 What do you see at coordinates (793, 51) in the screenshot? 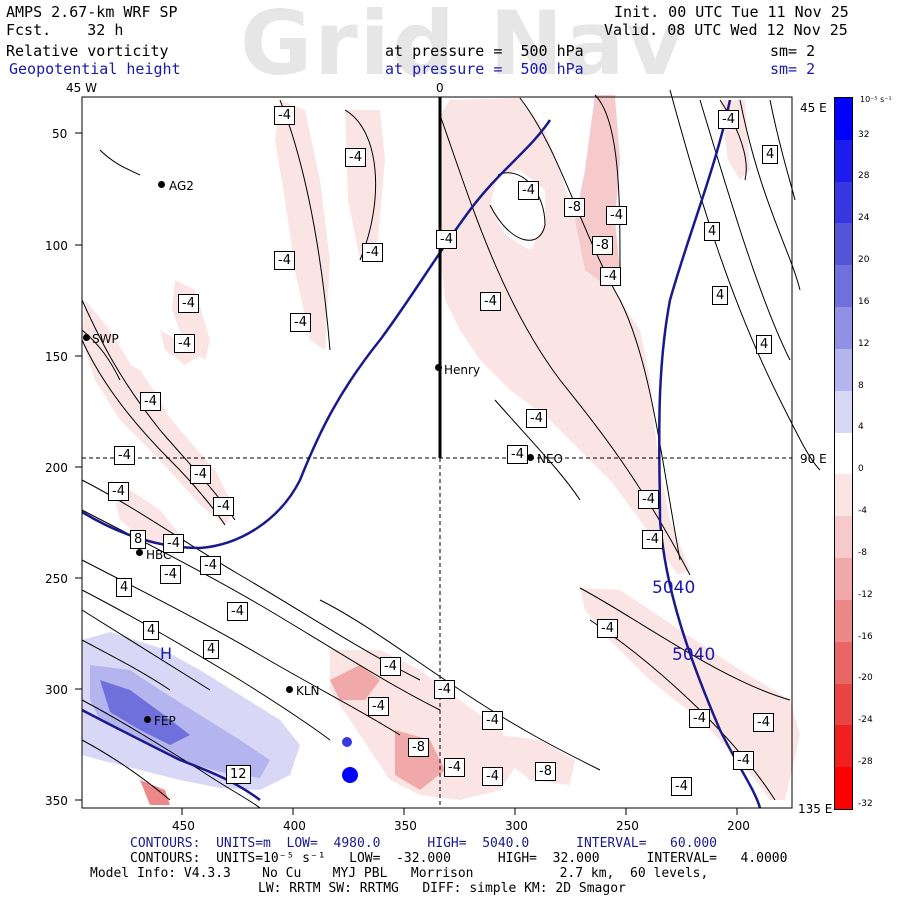
I see `field1-smooth: sm= 2` at bounding box center [793, 51].